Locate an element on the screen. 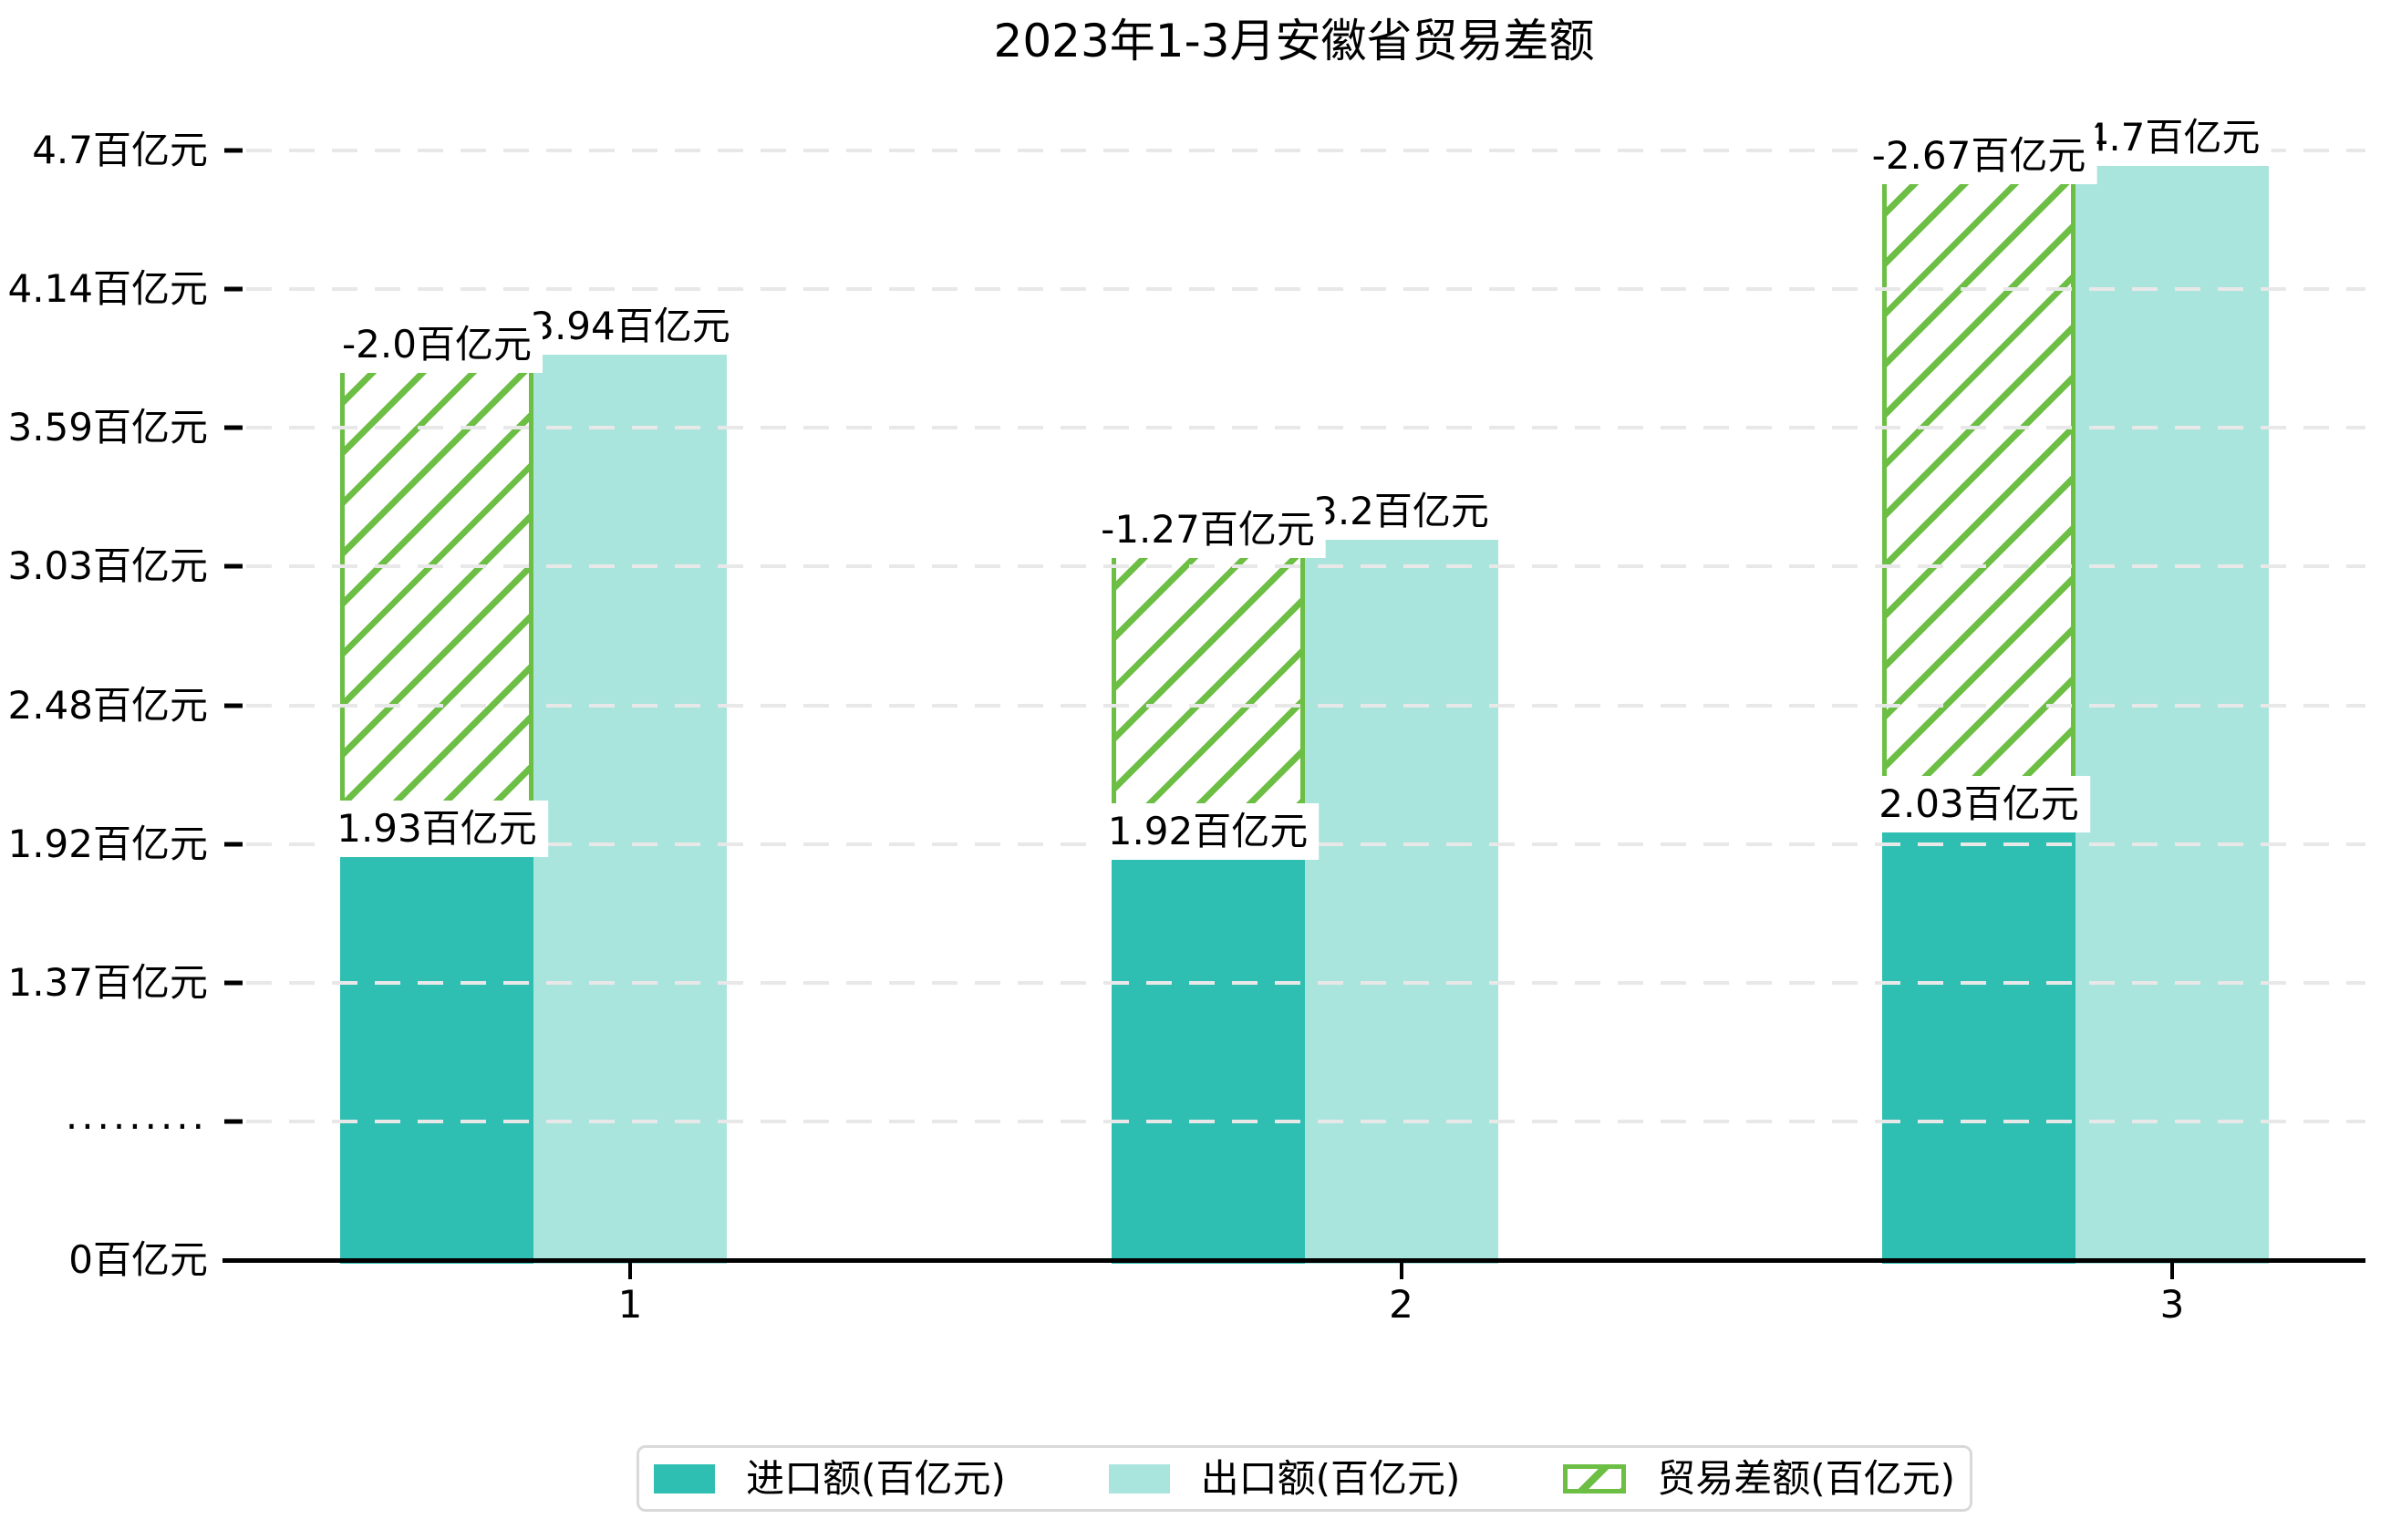 The width and height of the screenshot is (2391, 1540). legend-label-export: 出口额(百亿元) is located at coordinates (1330, 1478).